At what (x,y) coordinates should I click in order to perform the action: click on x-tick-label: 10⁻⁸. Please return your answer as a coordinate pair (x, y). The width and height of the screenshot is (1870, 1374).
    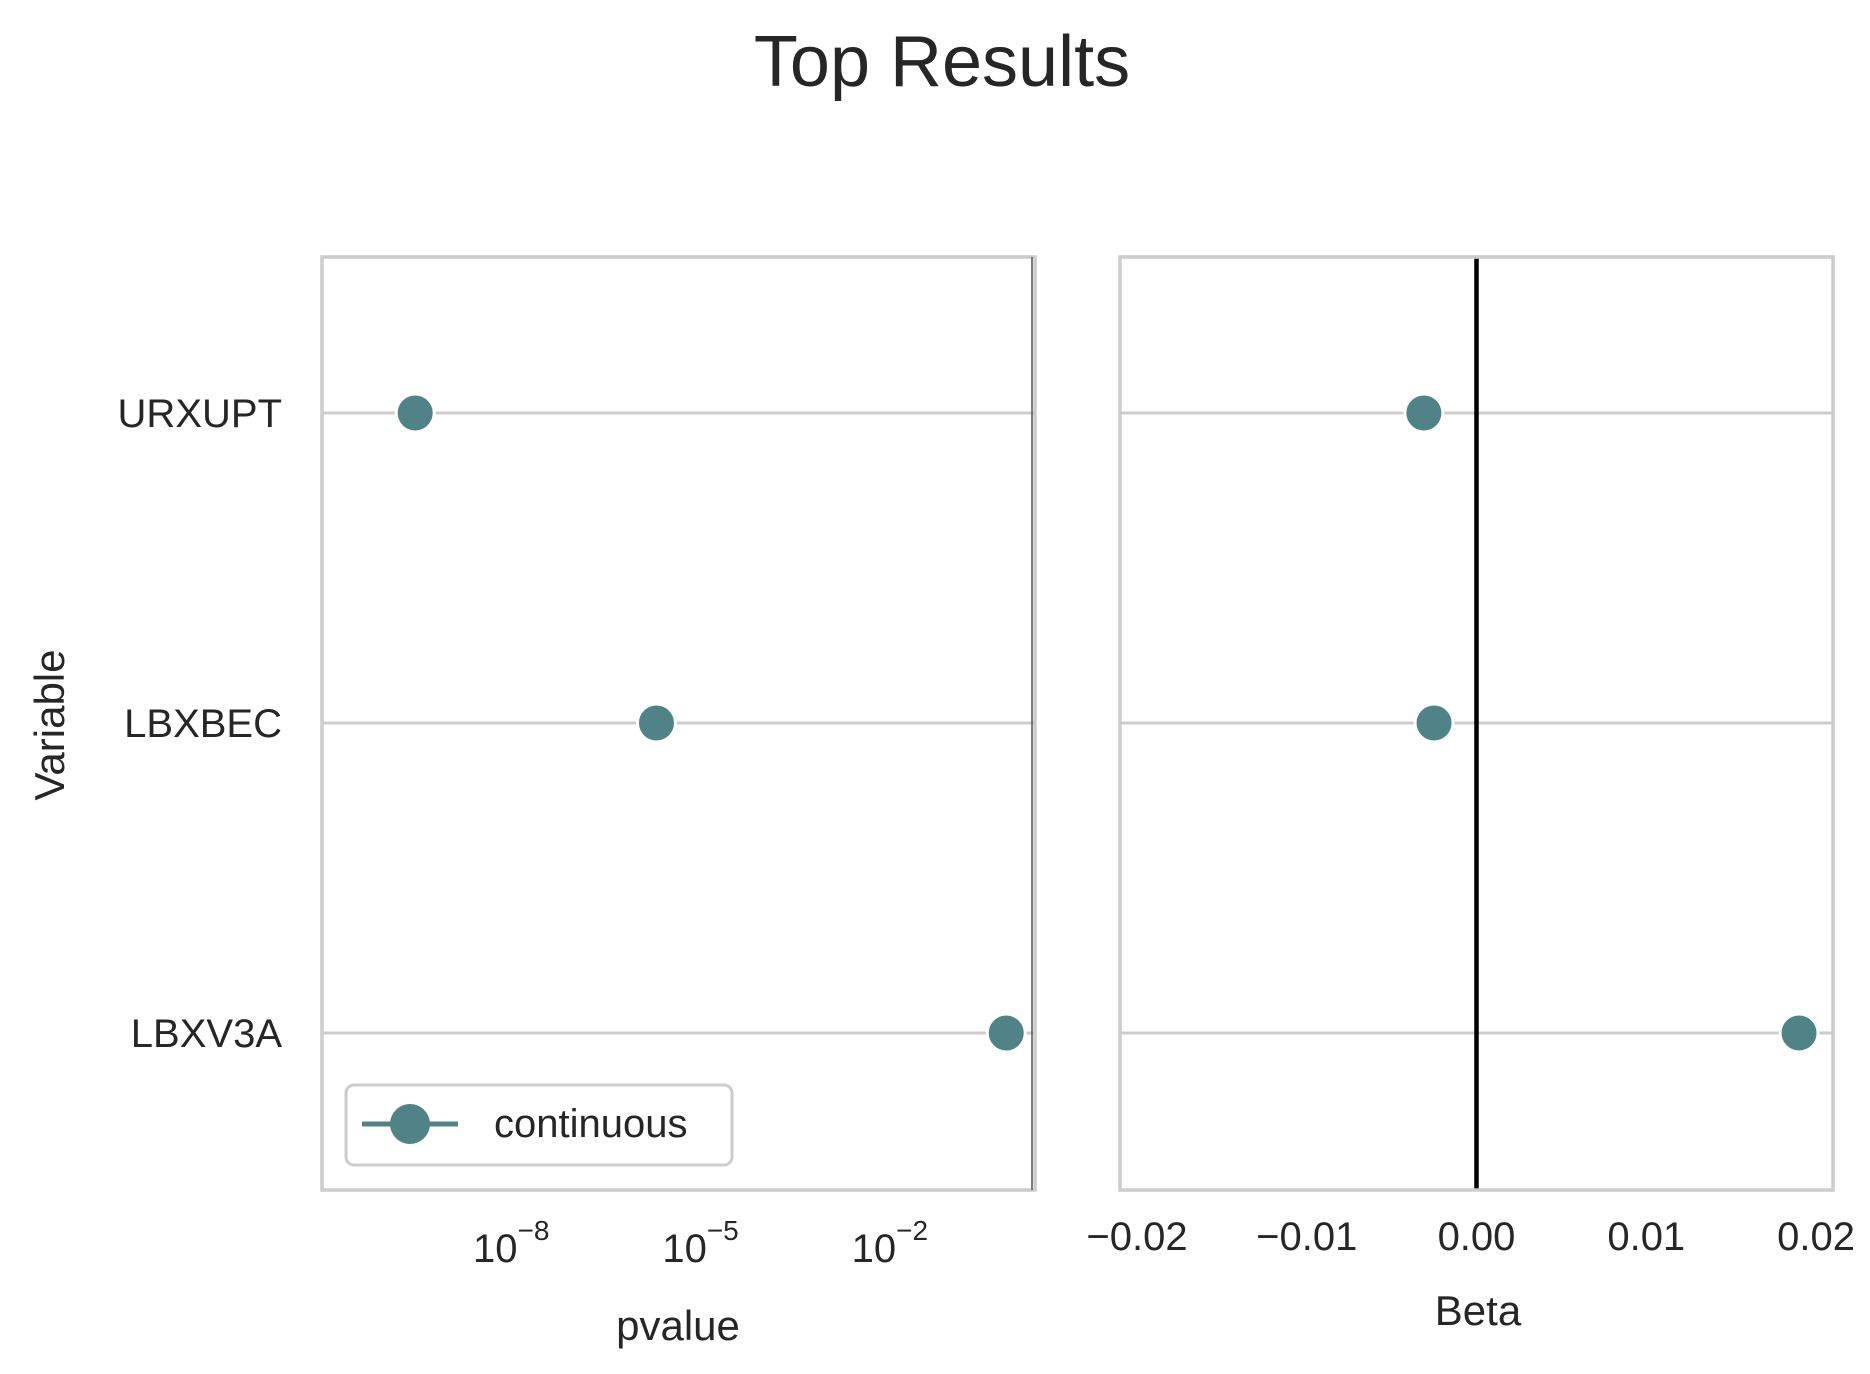
    Looking at the image, I should click on (511, 1243).